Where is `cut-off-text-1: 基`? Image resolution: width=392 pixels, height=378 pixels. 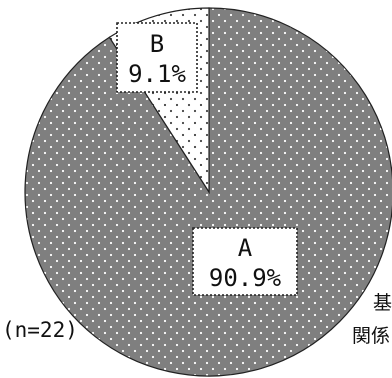
cut-off-text-1: 基 is located at coordinates (382, 303).